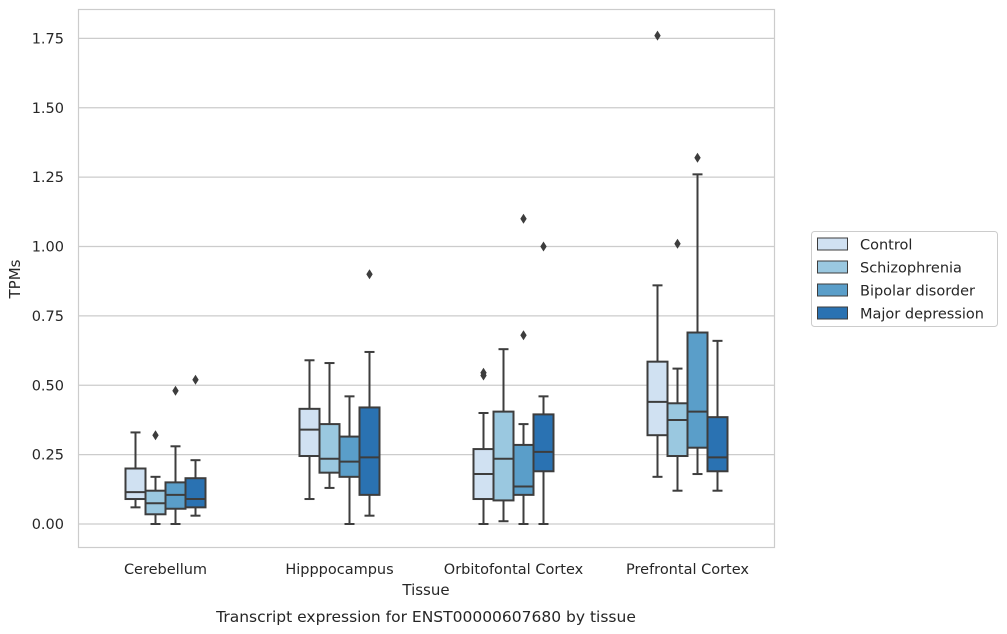  What do you see at coordinates (15, 279) in the screenshot?
I see `y-axis-label: TPMs` at bounding box center [15, 279].